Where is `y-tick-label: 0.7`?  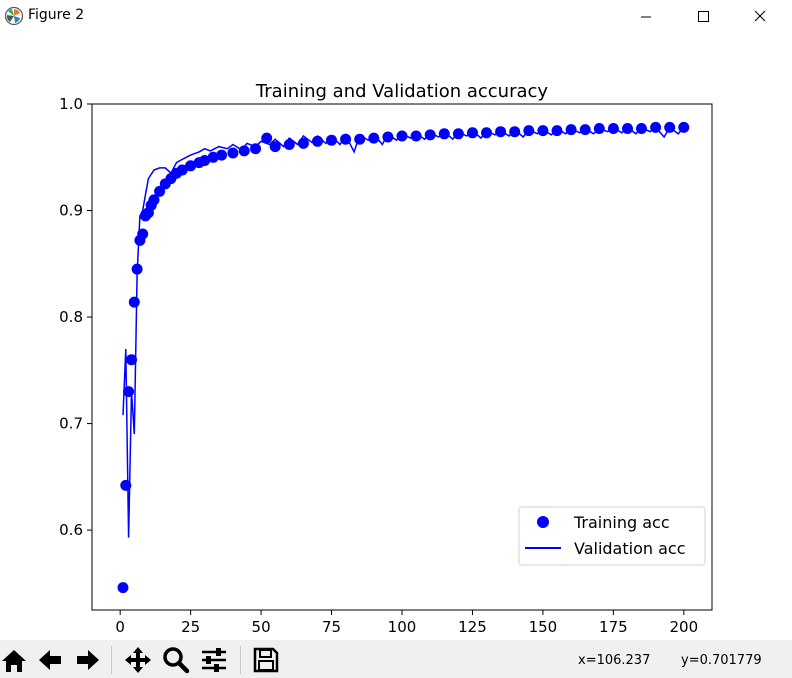 y-tick-label: 0.7 is located at coordinates (71, 424).